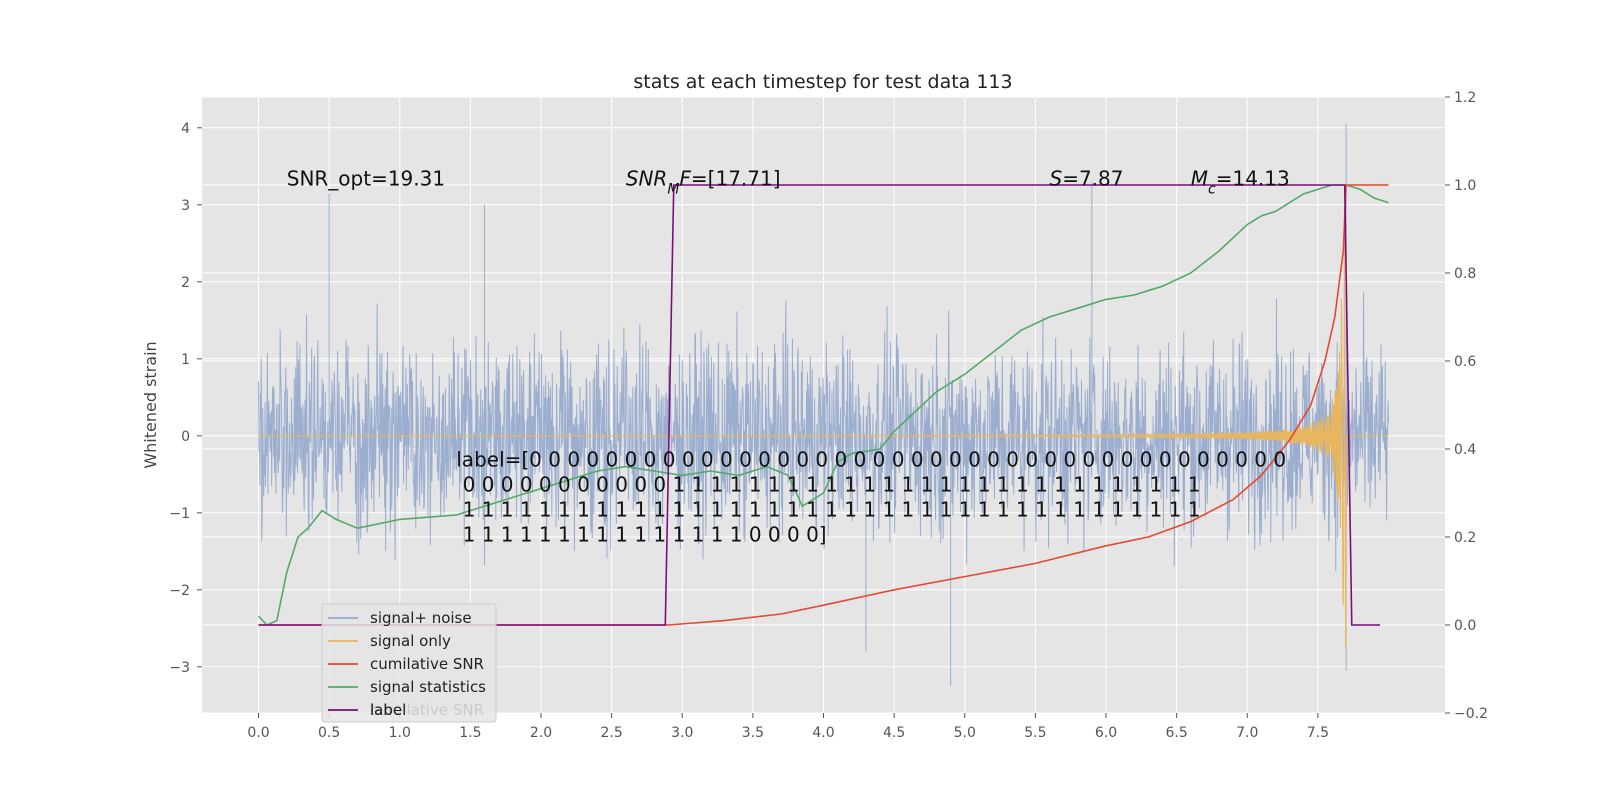  Describe the element at coordinates (185, 206) in the screenshot. I see `y-tick-label: 3` at that location.